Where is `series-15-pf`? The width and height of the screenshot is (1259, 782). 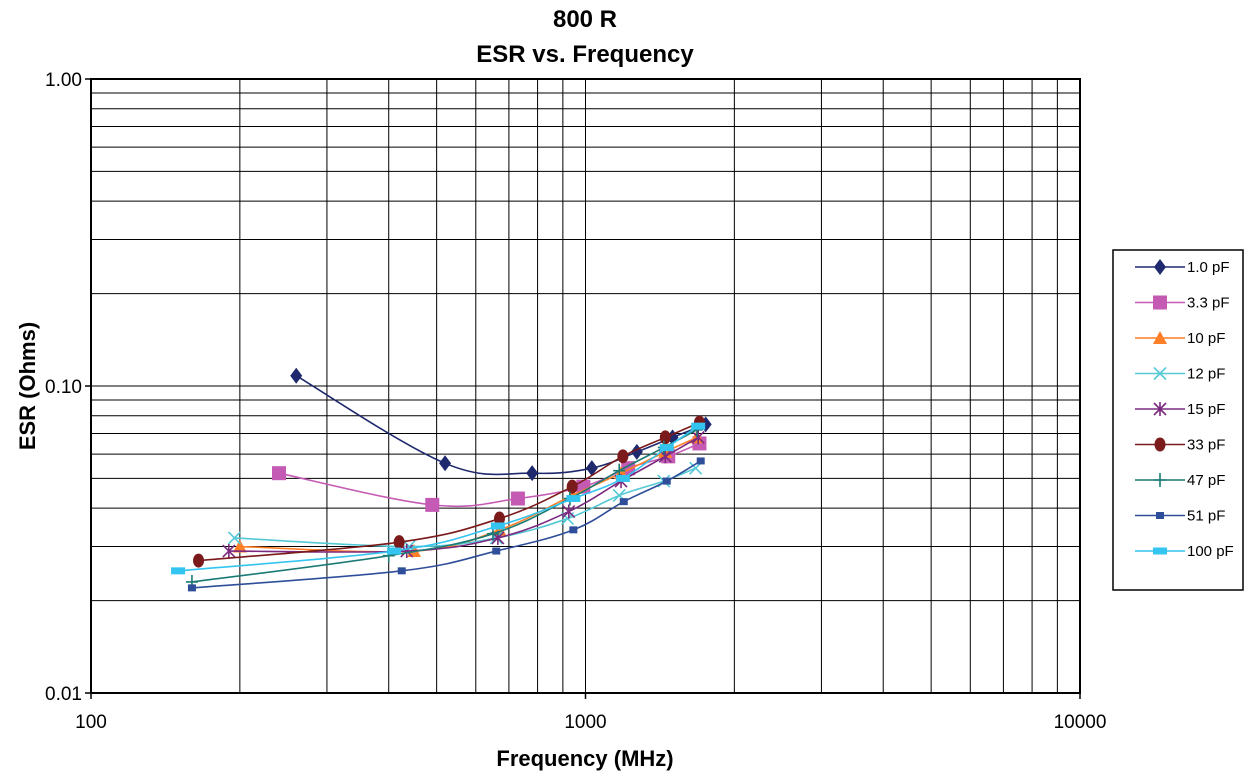 series-15-pf is located at coordinates (463, 494).